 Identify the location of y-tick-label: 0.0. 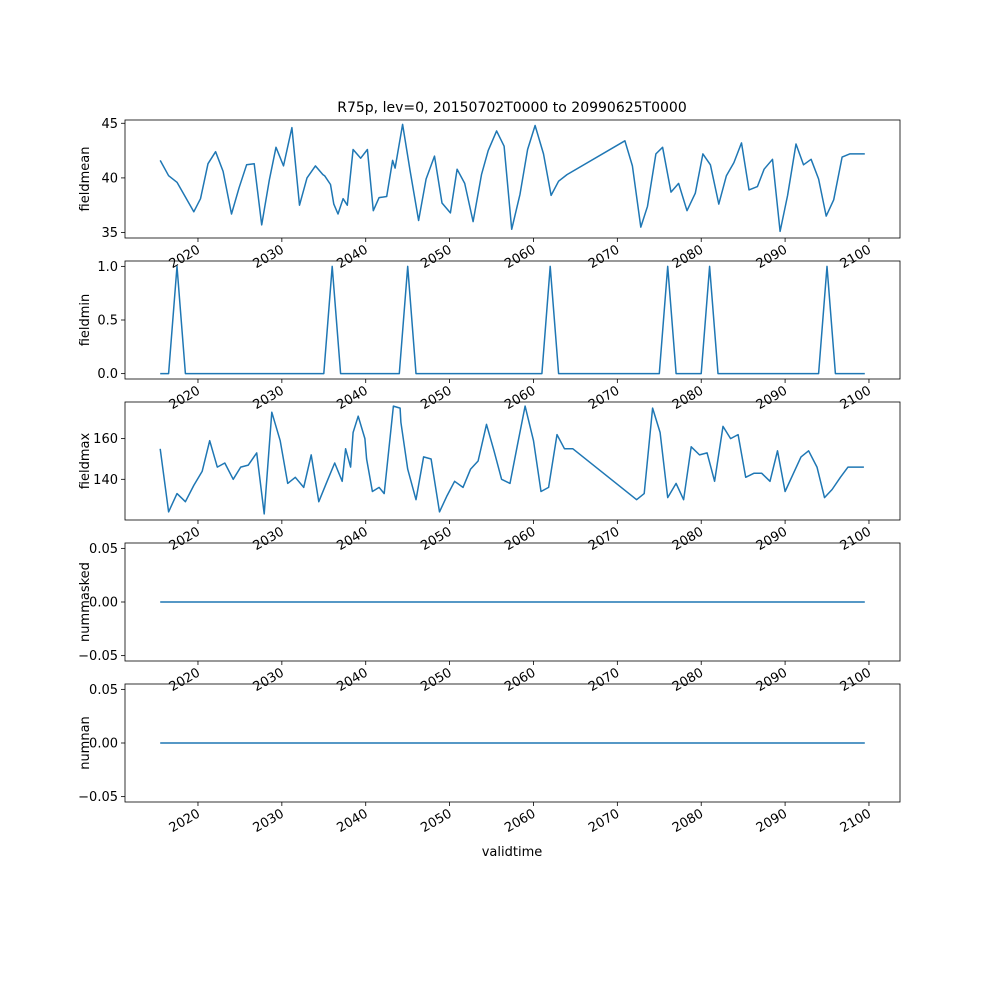
(107, 374).